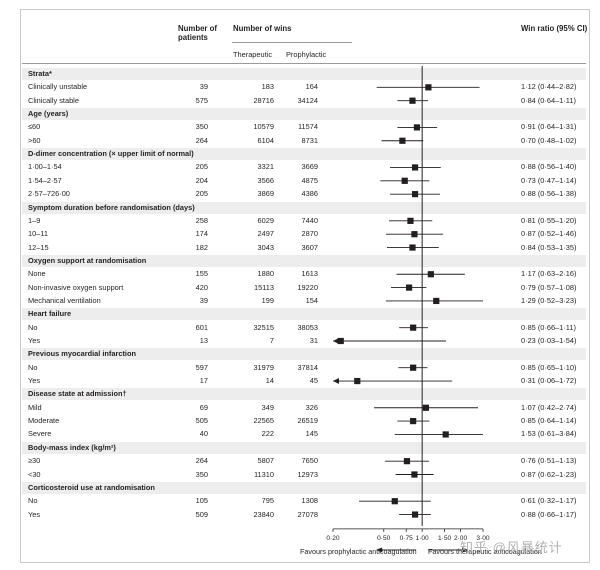 The width and height of the screenshot is (600, 570). What do you see at coordinates (304, 63) in the screenshot?
I see `header-bottom-rule` at bounding box center [304, 63].